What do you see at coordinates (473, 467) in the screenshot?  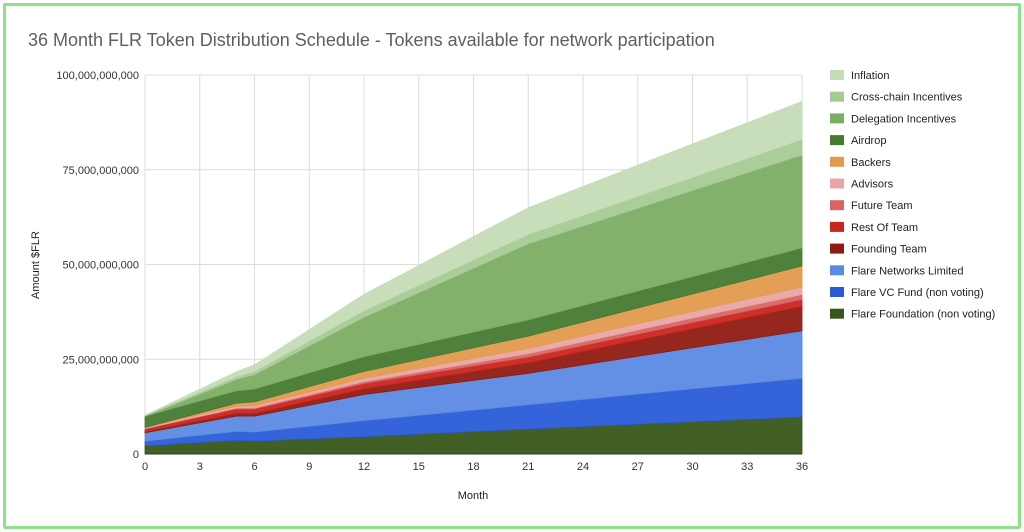 I see `x-tick-label: 18` at bounding box center [473, 467].